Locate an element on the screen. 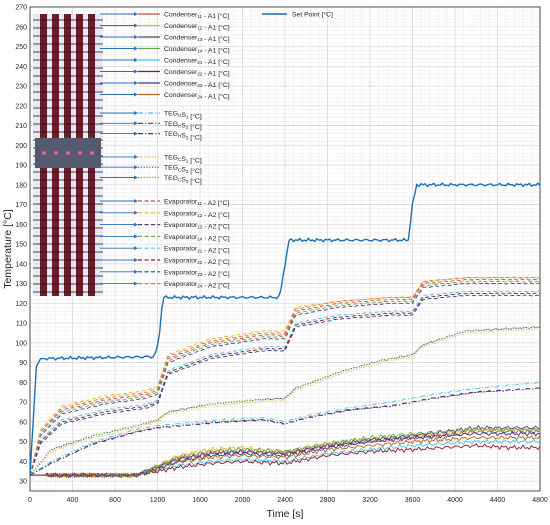  legend-label: Evaporator11 - A2 [°C] is located at coordinates (196, 203).